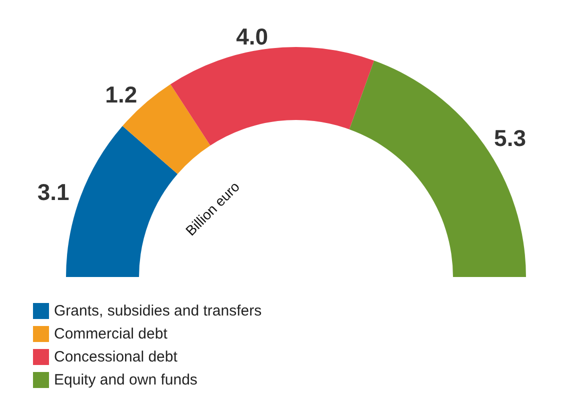 The image size is (580, 405). What do you see at coordinates (121, 94) in the screenshot?
I see `data-label: 1.2` at bounding box center [121, 94].